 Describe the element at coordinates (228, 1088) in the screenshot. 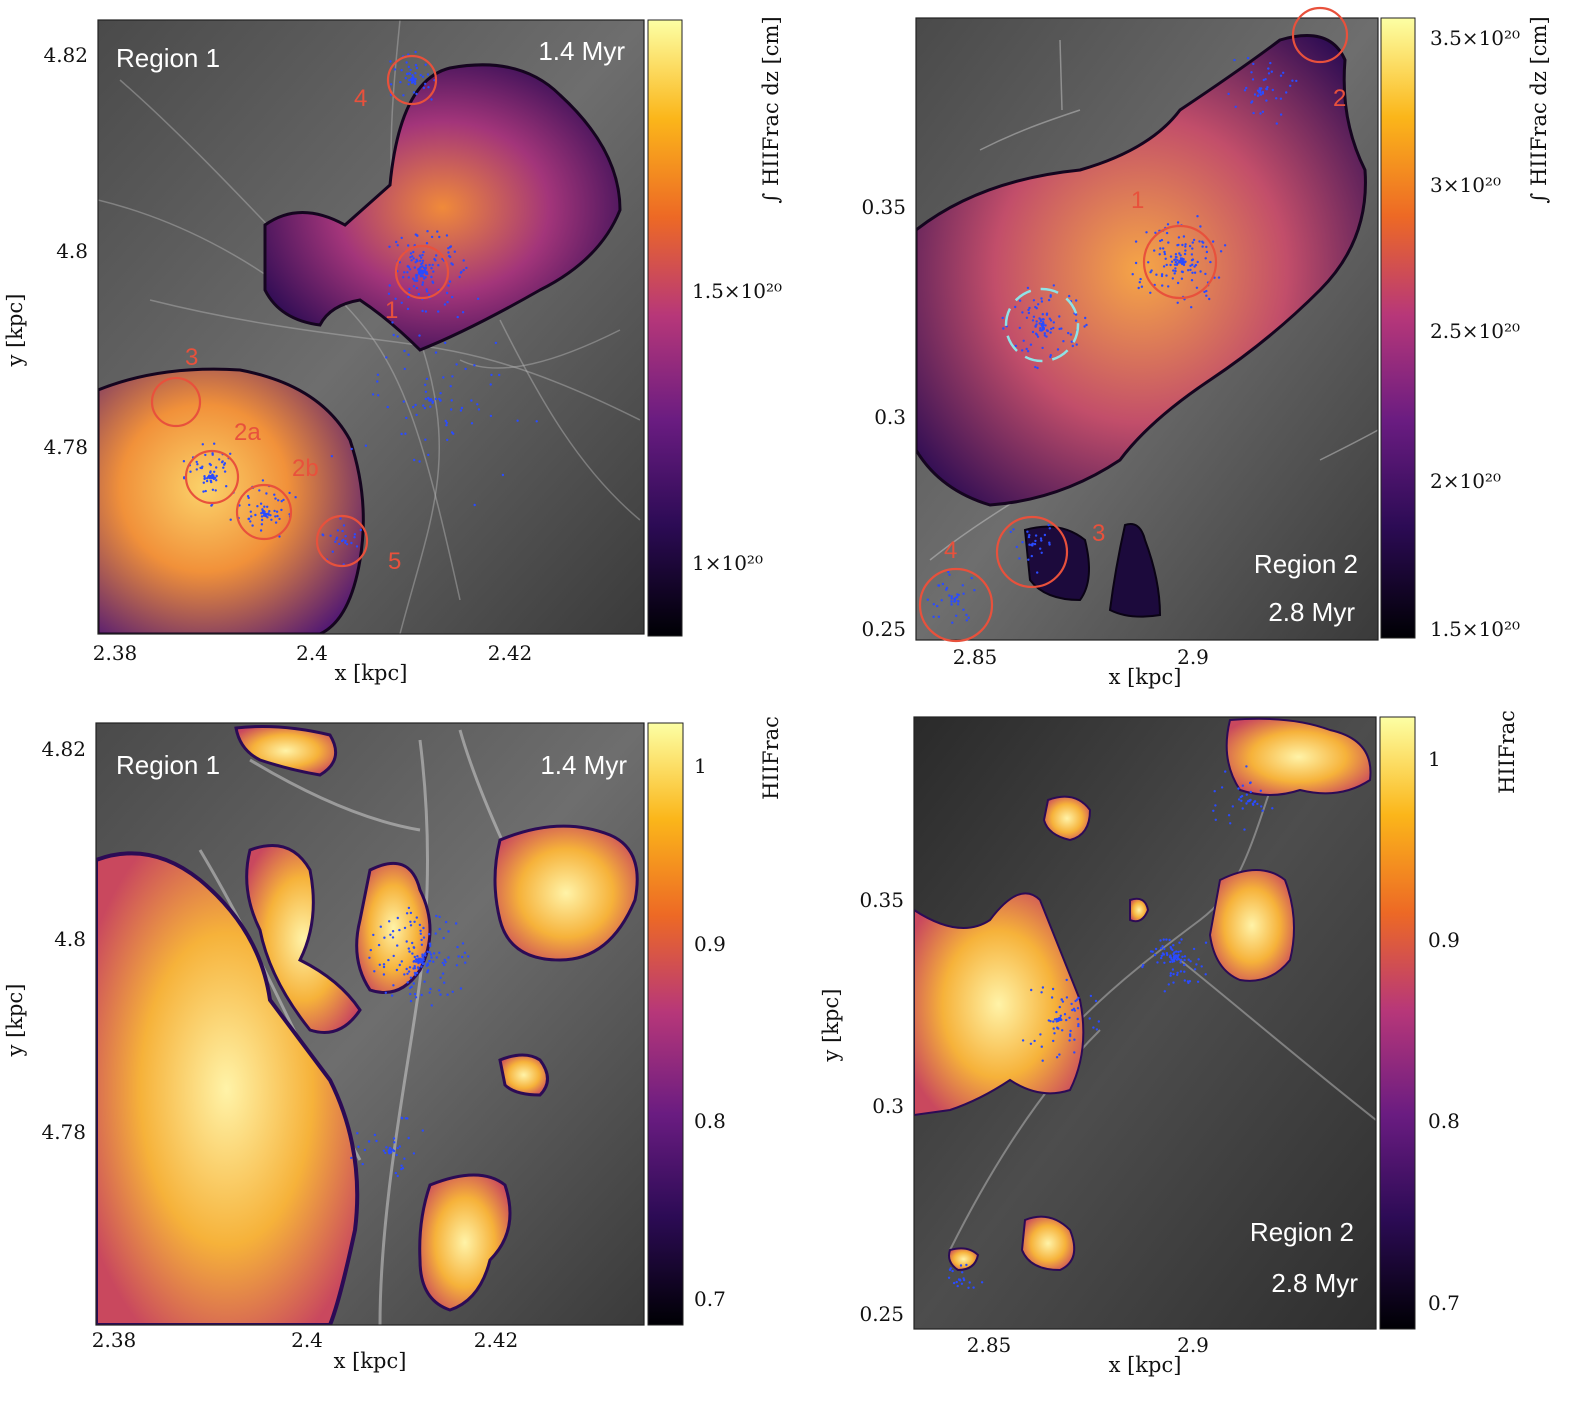

I see `hii-region-large` at that location.